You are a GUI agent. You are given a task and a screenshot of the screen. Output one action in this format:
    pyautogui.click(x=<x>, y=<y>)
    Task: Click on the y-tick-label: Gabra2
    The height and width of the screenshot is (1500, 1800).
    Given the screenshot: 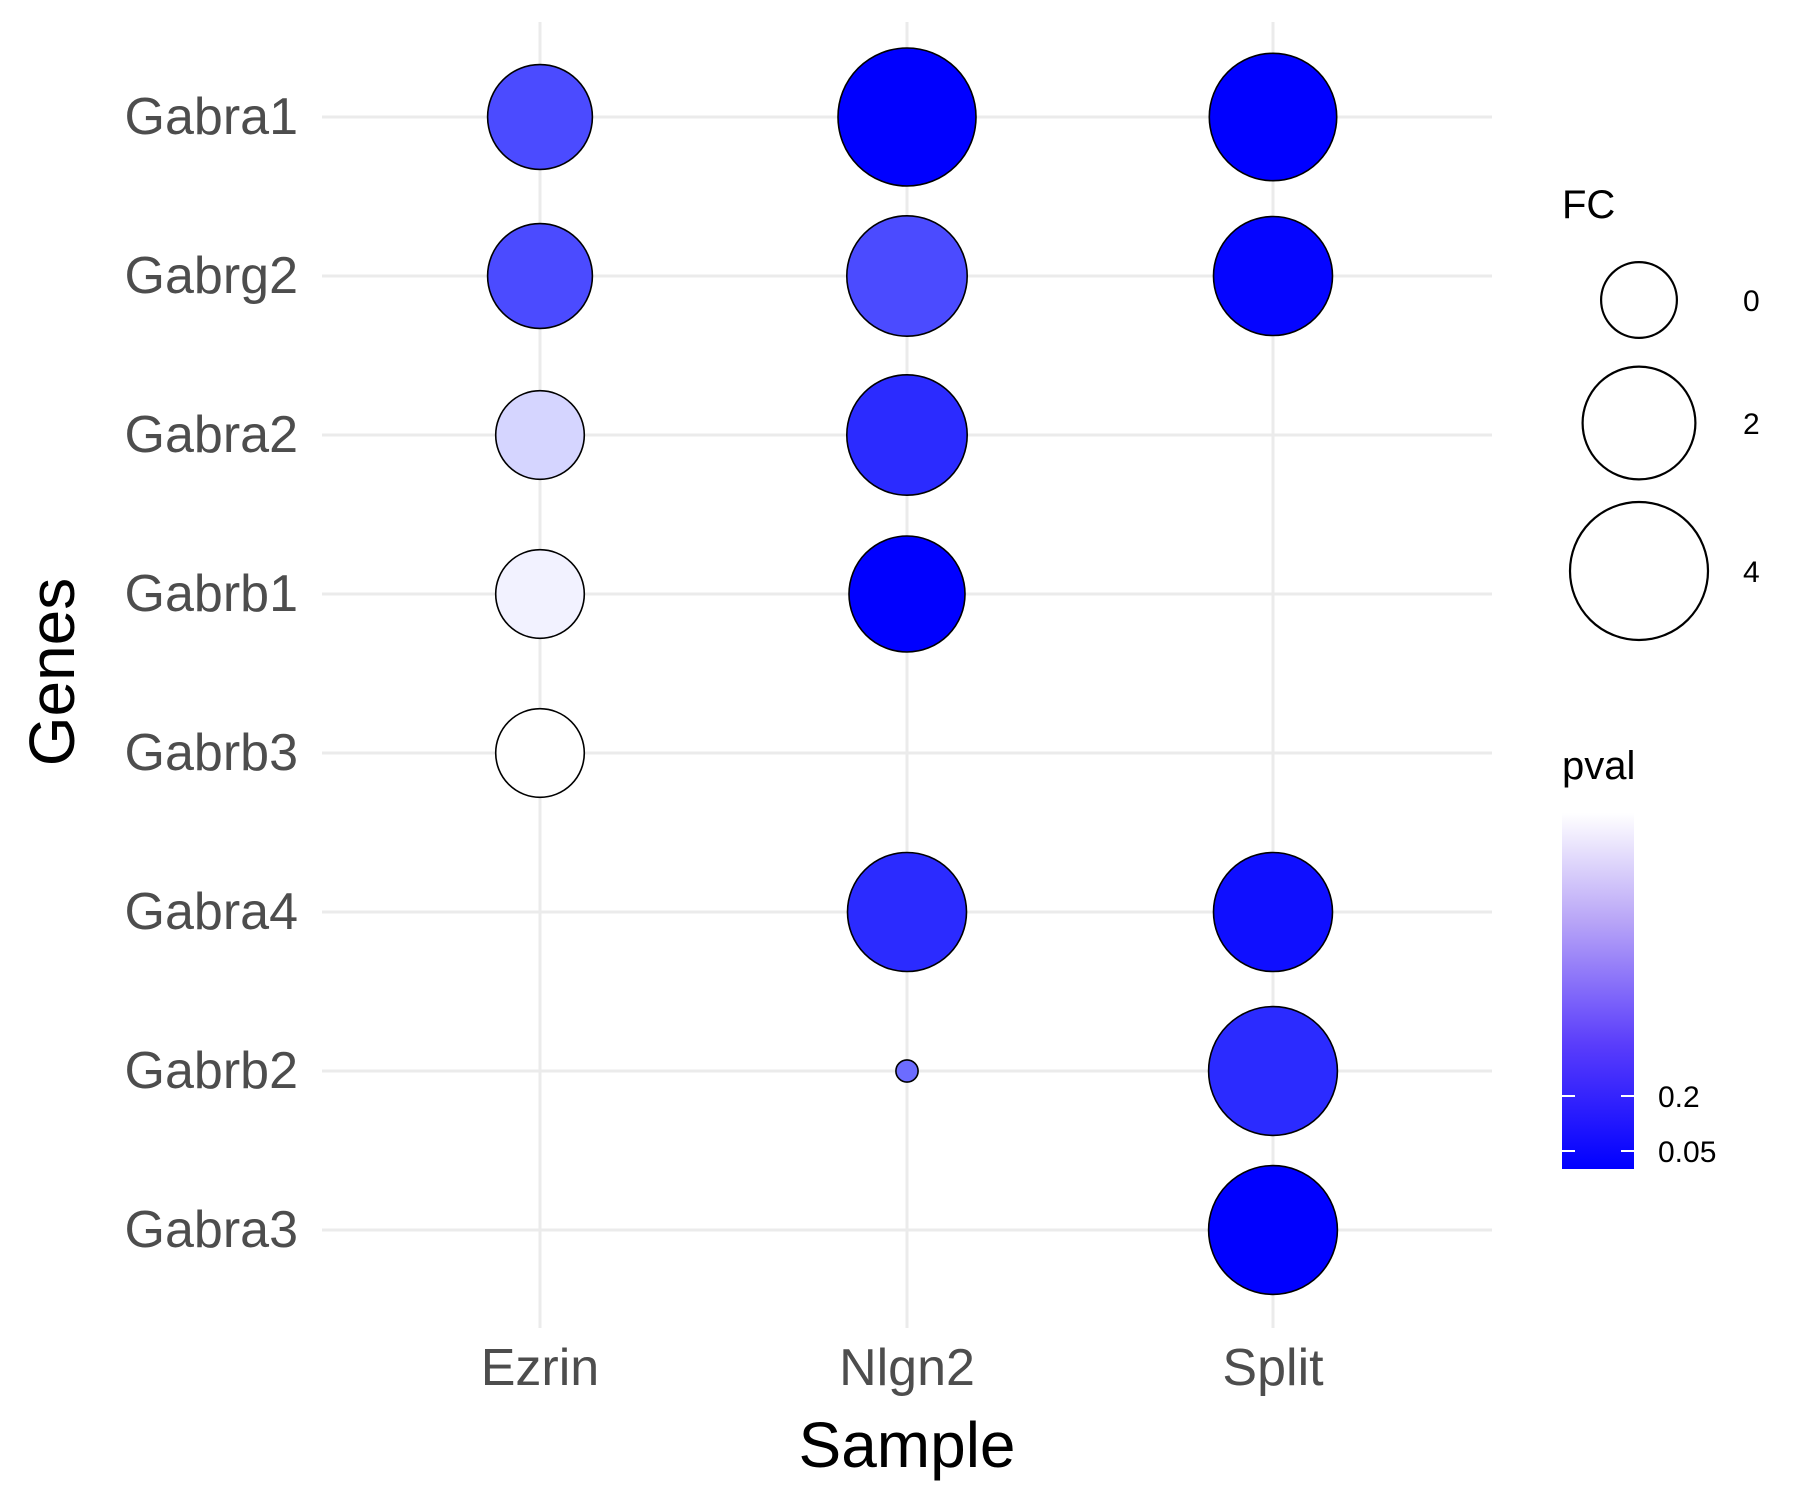 What is the action you would take?
    pyautogui.click(x=211, y=435)
    